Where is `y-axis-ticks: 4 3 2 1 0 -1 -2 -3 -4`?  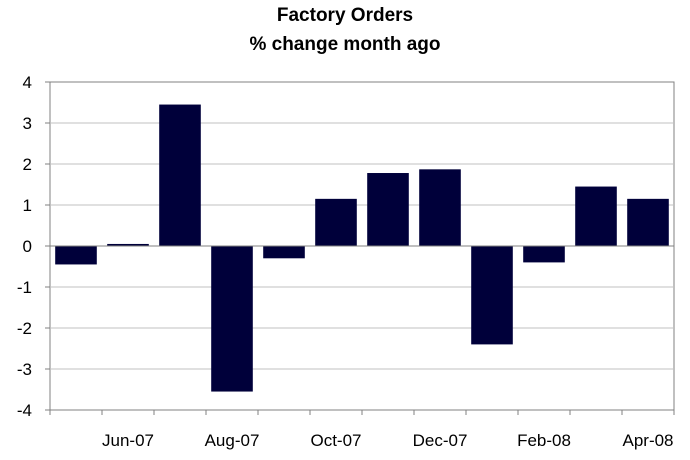
y-axis-ticks: 4 3 2 1 0 -1 -2 -3 -4 is located at coordinates (33, 246).